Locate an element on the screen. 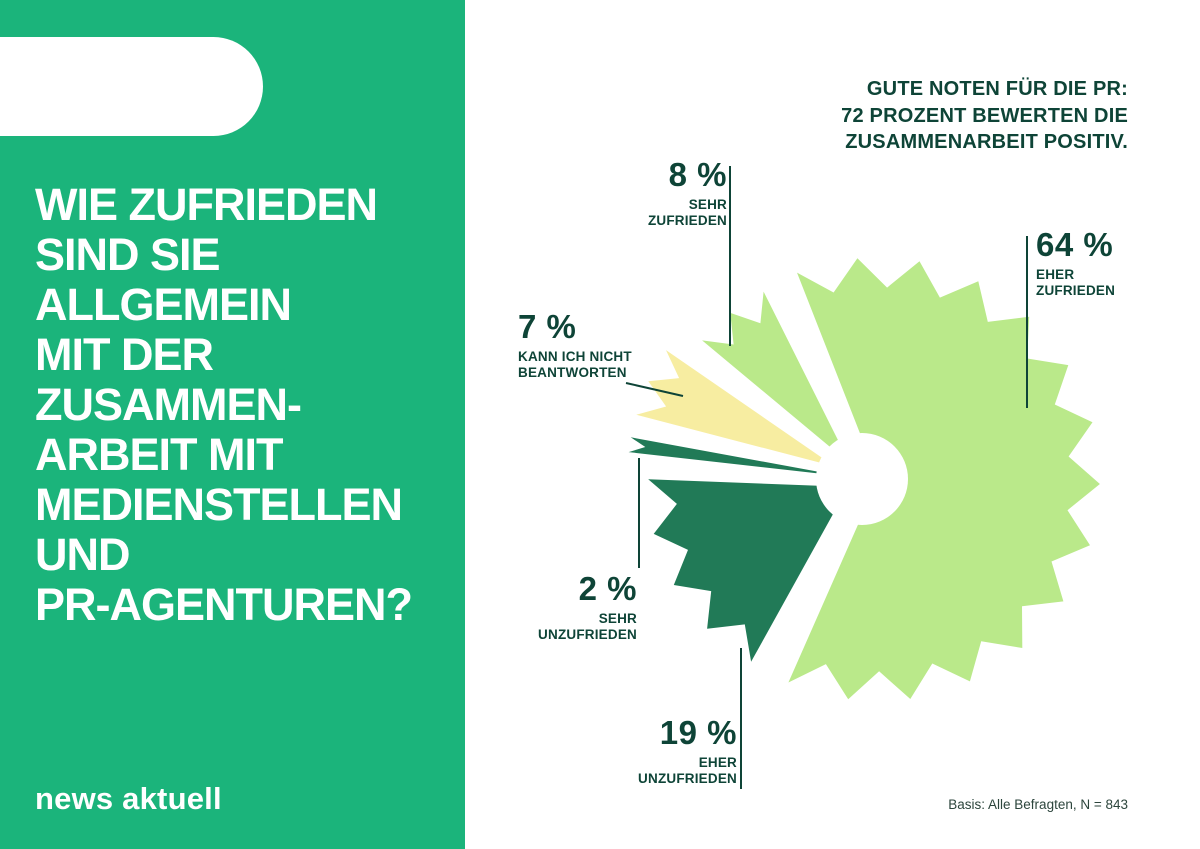 Image resolution: width=1200 pixels, height=849 pixels. slice-label-sehr-zufrieden: 8 % SEHR ZUFRIEDEN is located at coordinates (687, 192).